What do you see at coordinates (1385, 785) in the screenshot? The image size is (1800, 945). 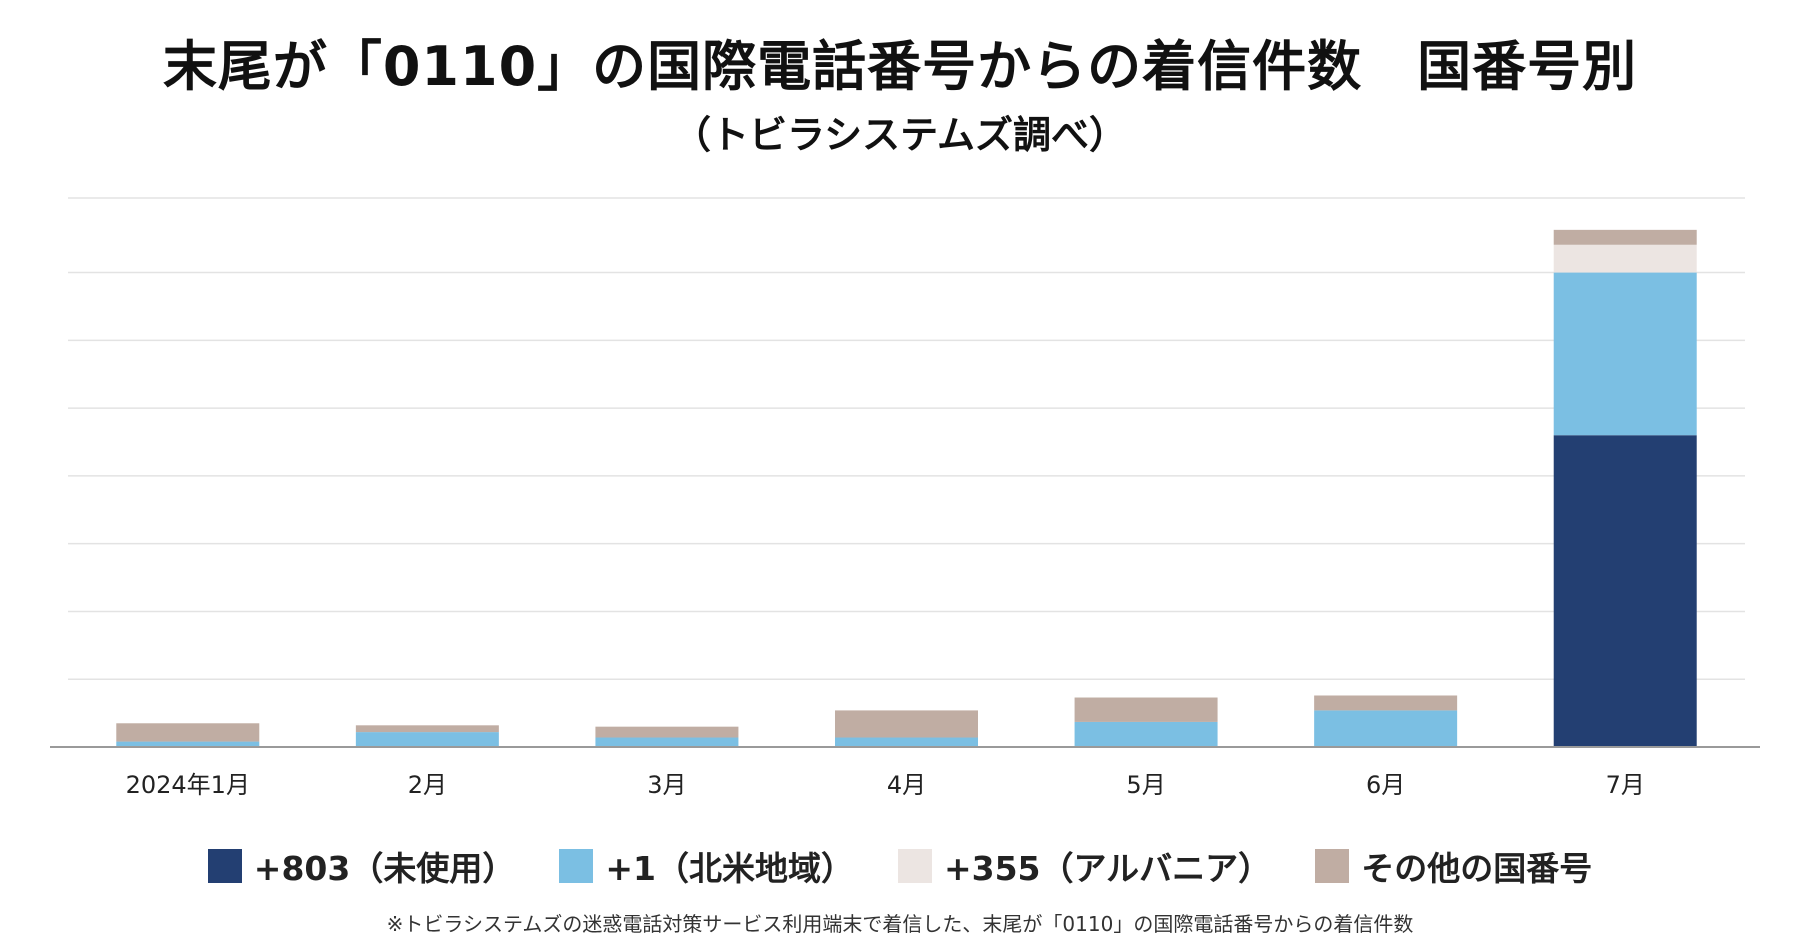 I see `x-tick-label-5: 6月` at bounding box center [1385, 785].